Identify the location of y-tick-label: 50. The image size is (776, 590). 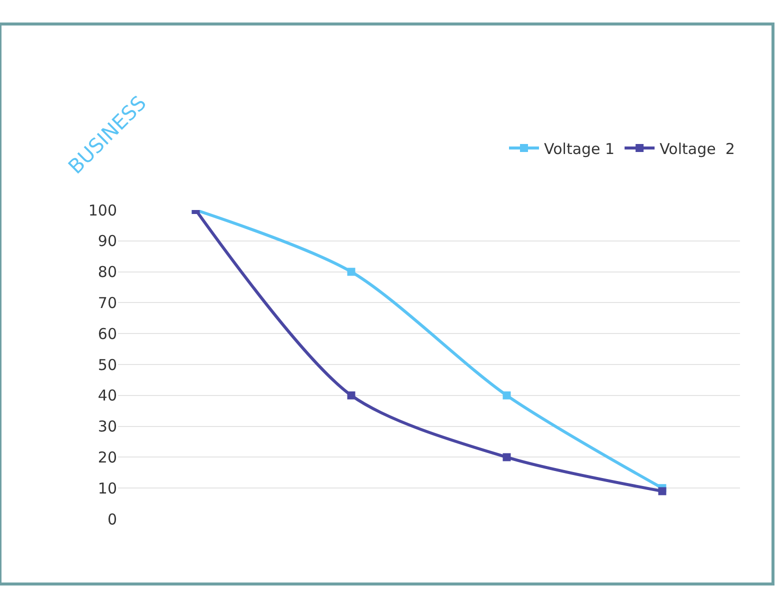
(107, 365).